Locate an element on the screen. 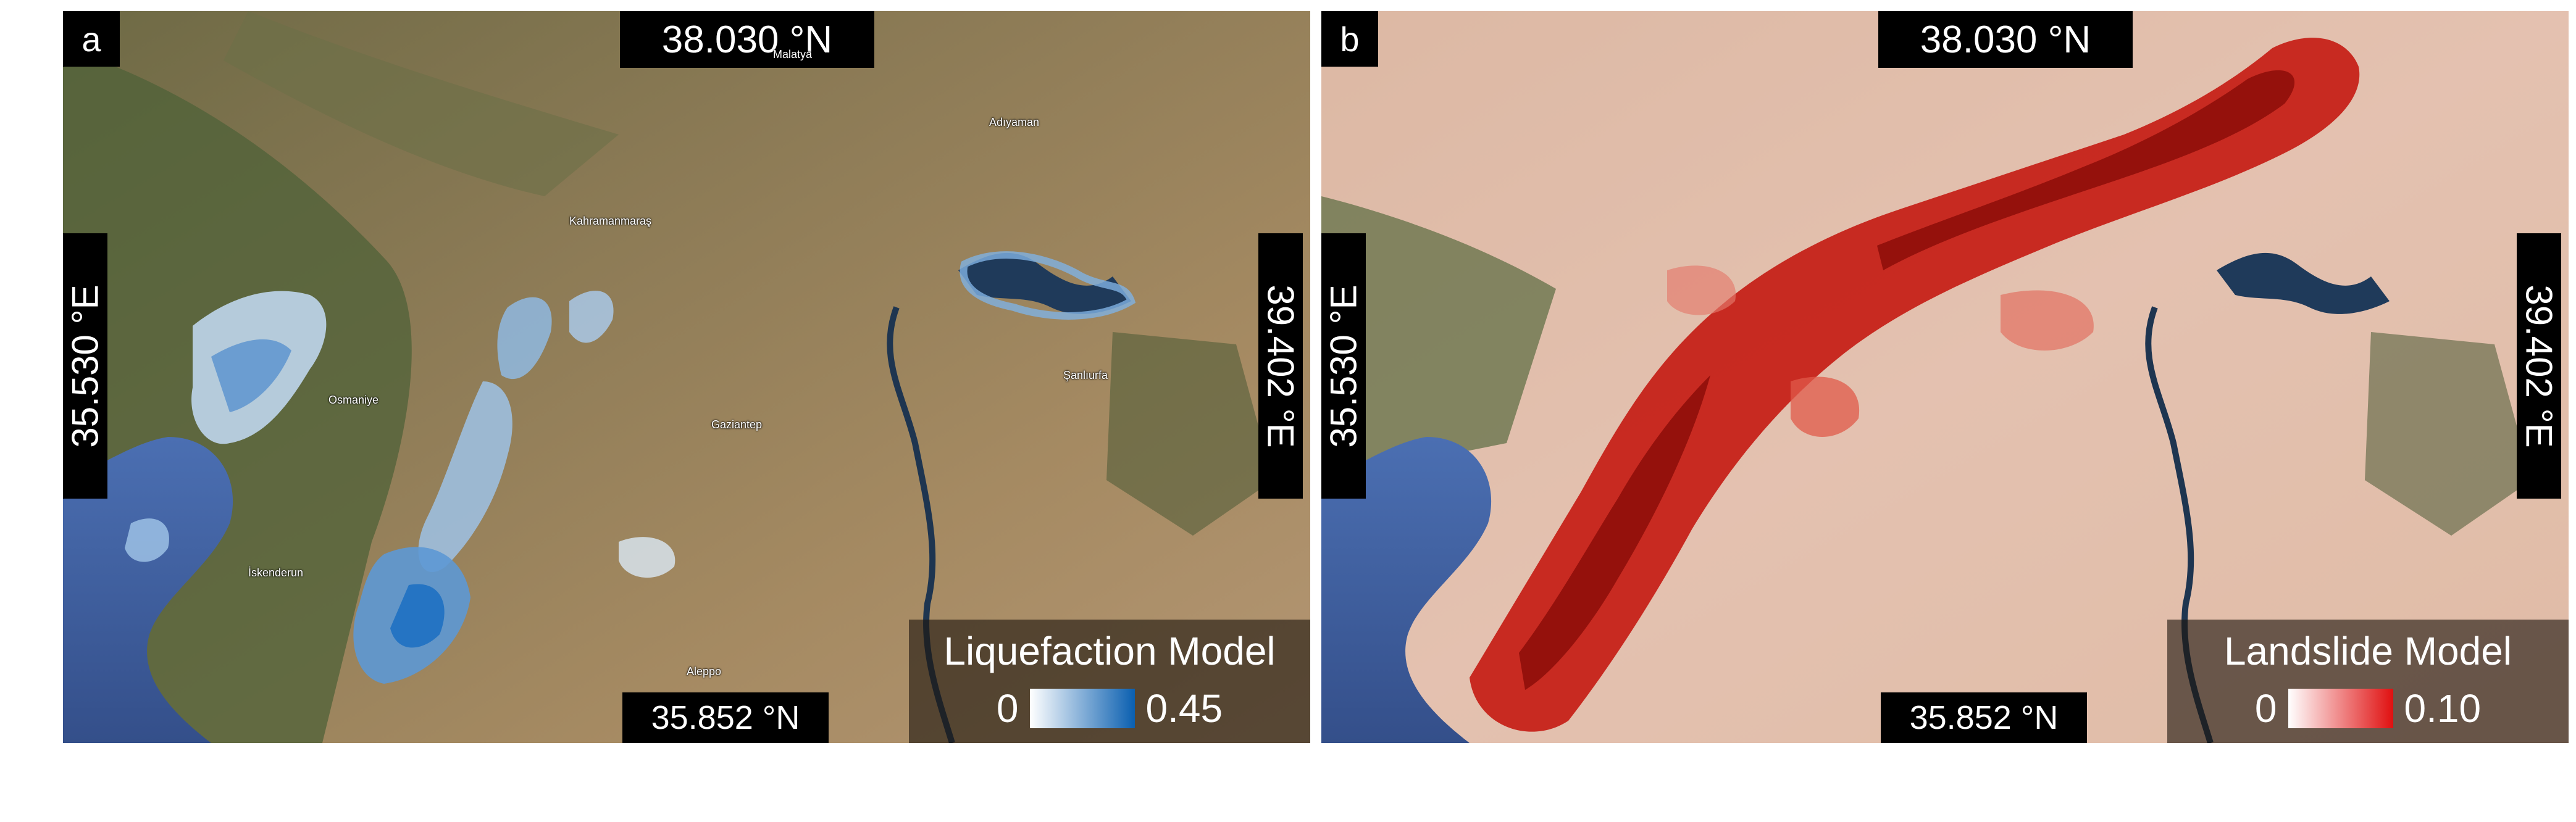 This screenshot has width=2576, height=822. place-label: Kahramanmaraş is located at coordinates (610, 221).